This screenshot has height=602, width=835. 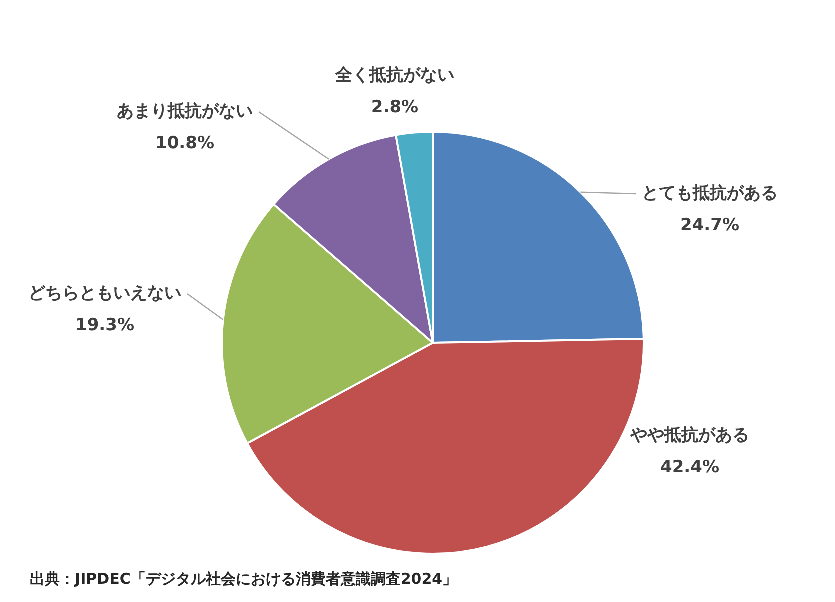 What do you see at coordinates (690, 467) in the screenshot?
I see `data-label: 42.4%` at bounding box center [690, 467].